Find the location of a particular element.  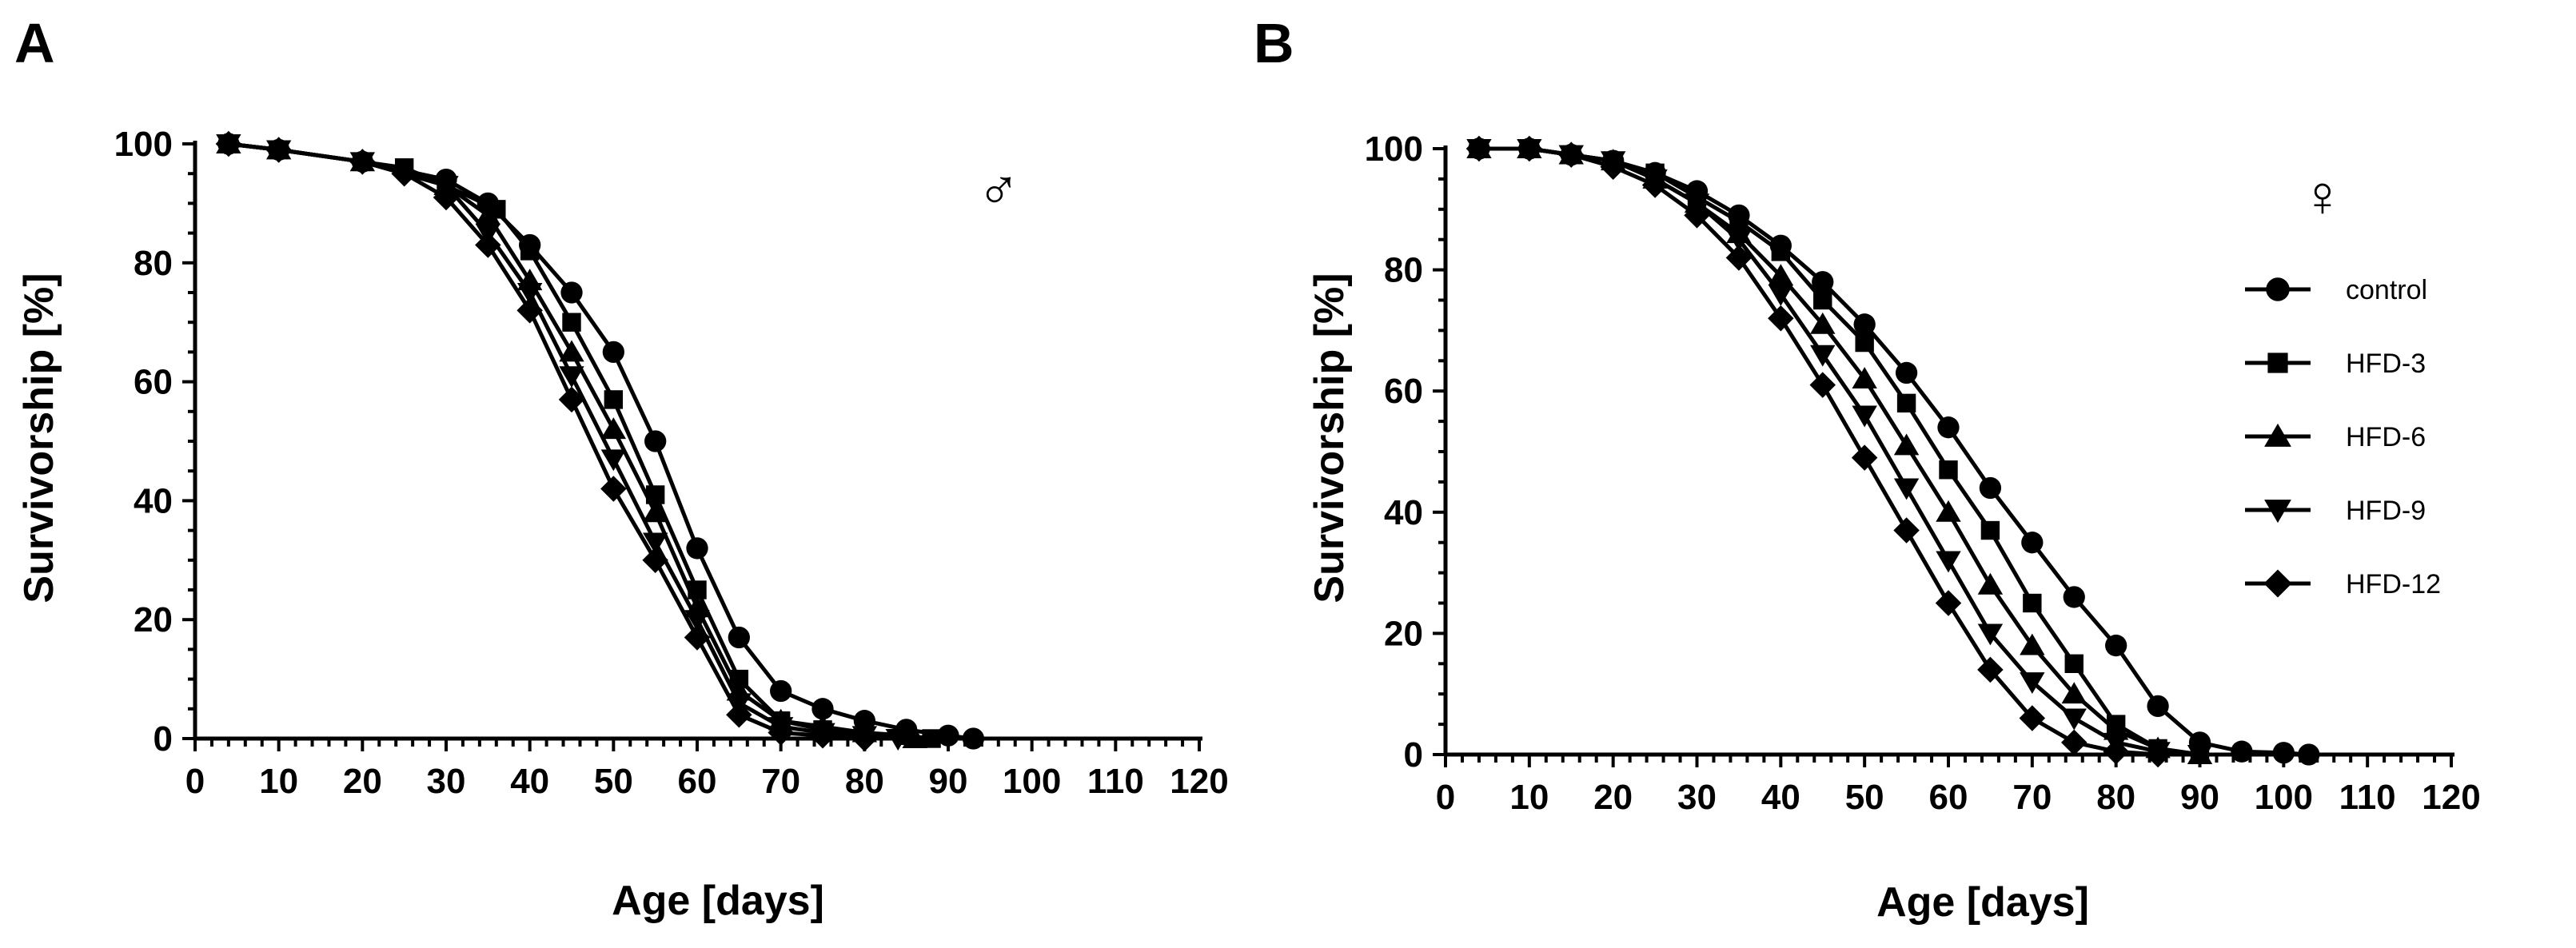

panel-a-y-tick-label: 80 is located at coordinates (153, 263).